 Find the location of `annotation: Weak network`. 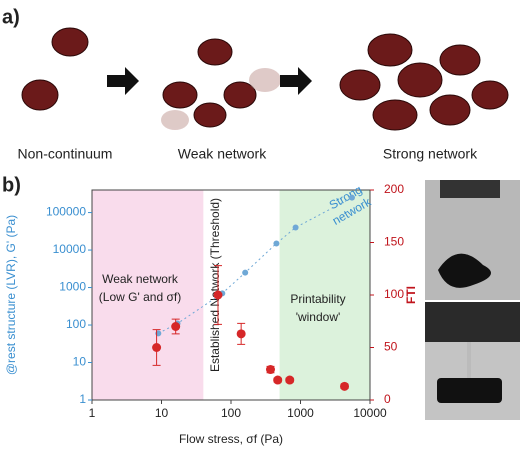

annotation: Weak network is located at coordinates (140, 279).